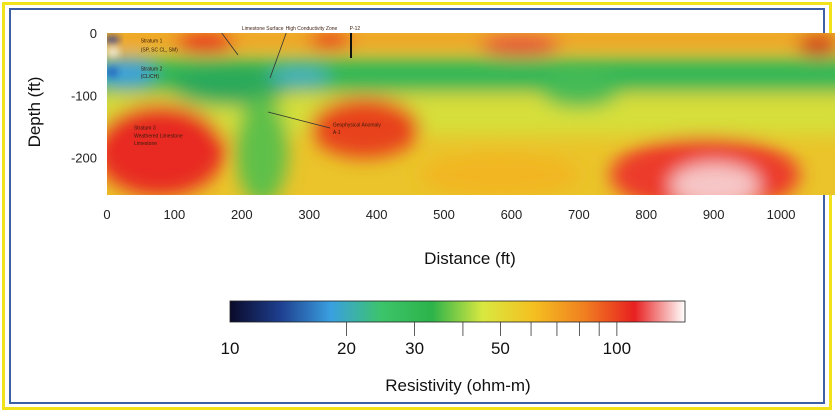  I want to click on blob-dark-blue-spot, so click(113, 40).